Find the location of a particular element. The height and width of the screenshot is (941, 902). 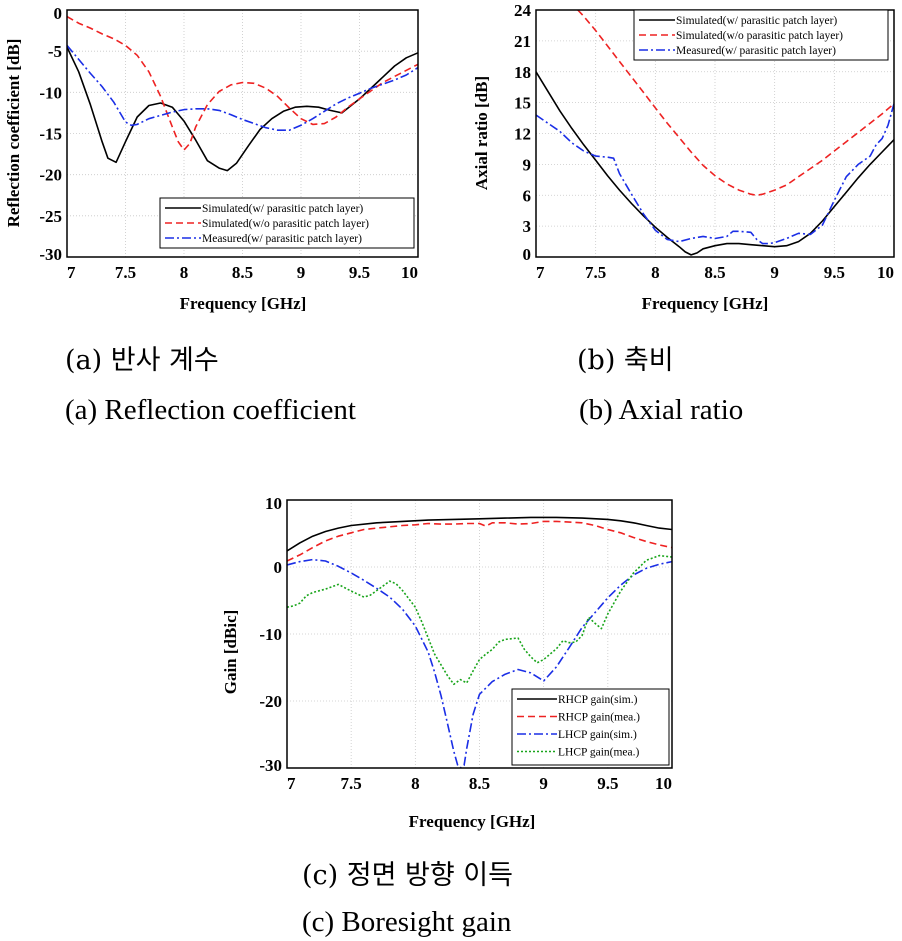

y-tick-label: 15 is located at coordinates (522, 103).